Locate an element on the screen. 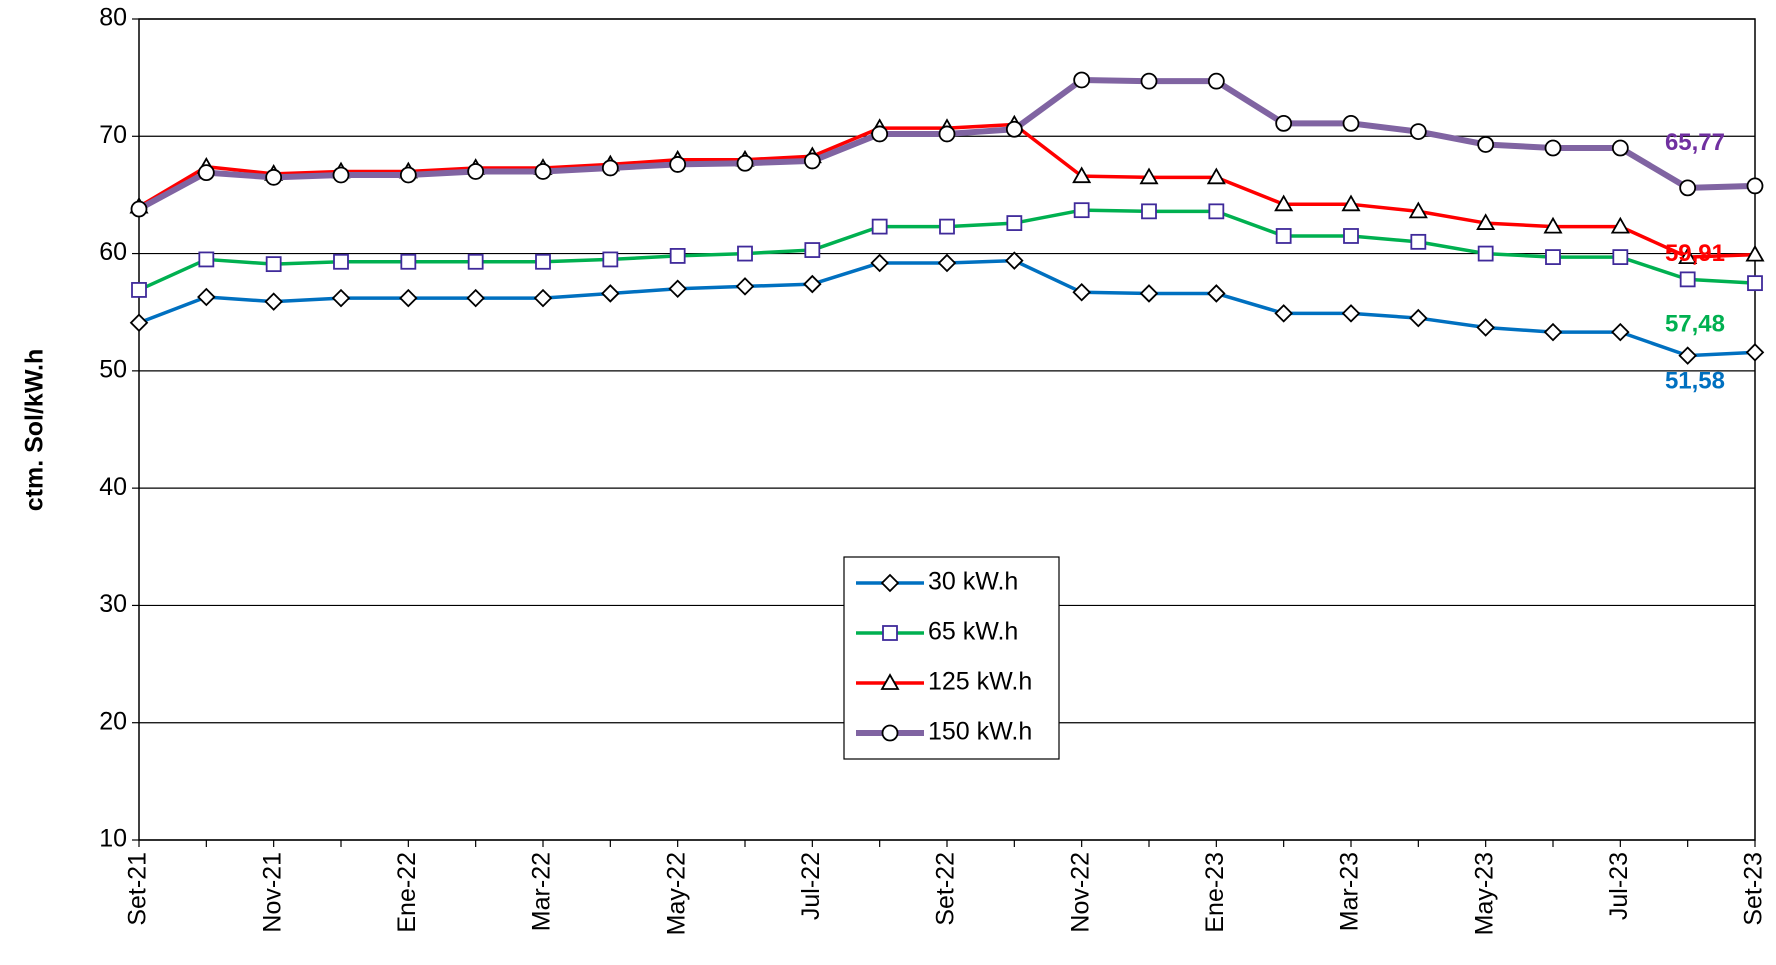 The image size is (1776, 965). x-tick-label: Jul-22 is located at coordinates (811, 886).